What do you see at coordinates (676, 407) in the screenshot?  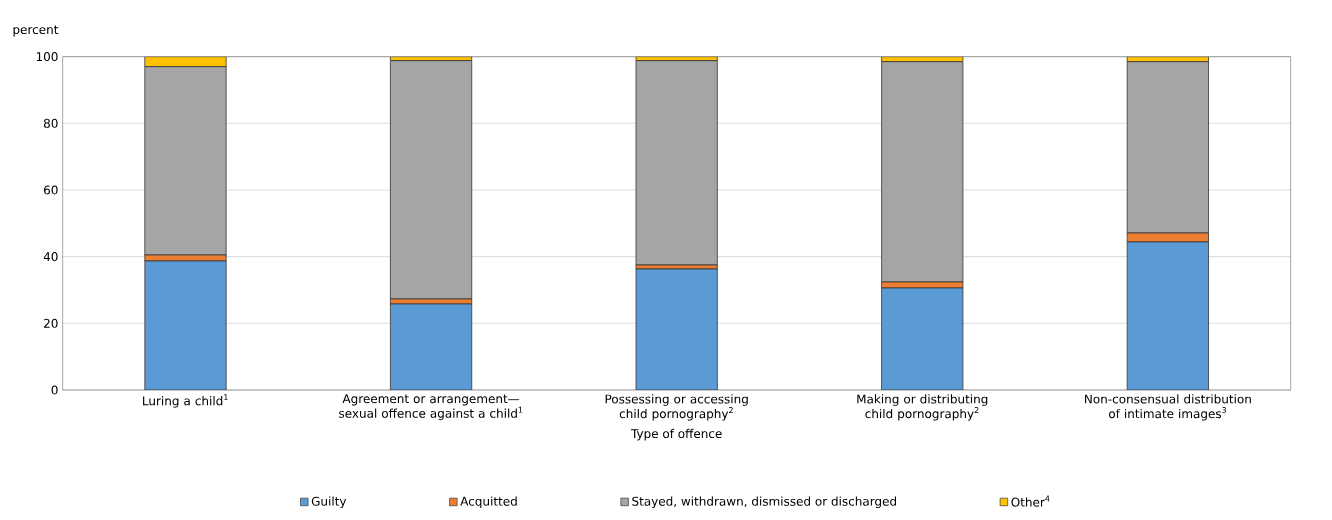 I see `x-tick-label: Possessing or accessing child pornography$^{2}$` at bounding box center [676, 407].